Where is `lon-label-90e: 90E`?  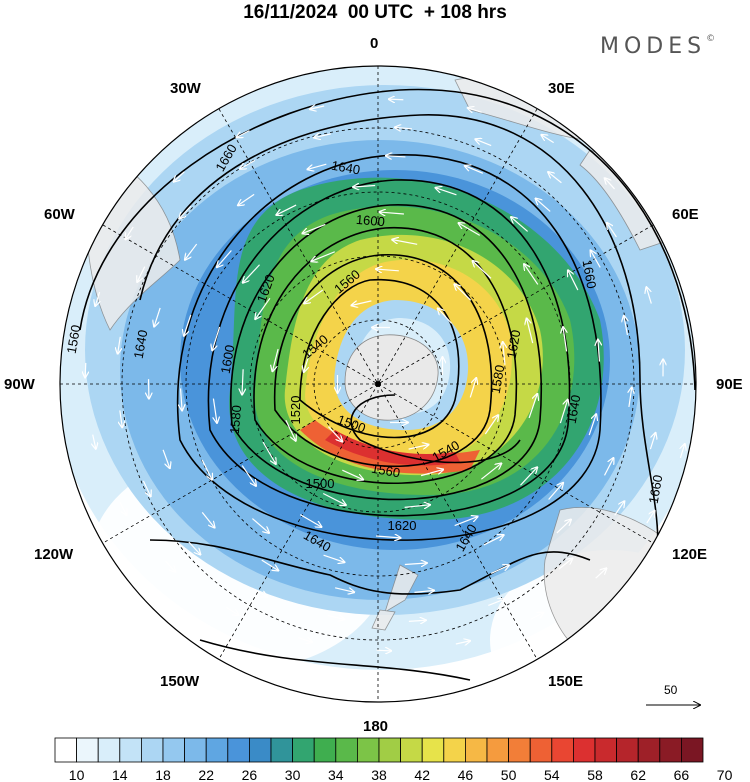
lon-label-90e: 90E is located at coordinates (729, 384).